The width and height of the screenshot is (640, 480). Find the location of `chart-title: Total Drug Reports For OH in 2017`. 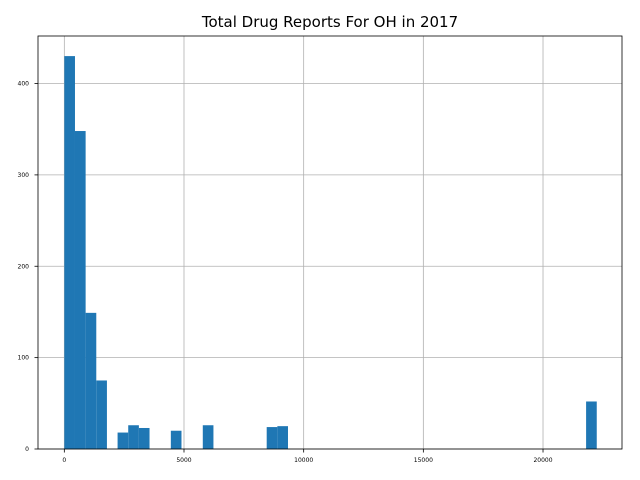

chart-title: Total Drug Reports For OH in 2017 is located at coordinates (329, 22).